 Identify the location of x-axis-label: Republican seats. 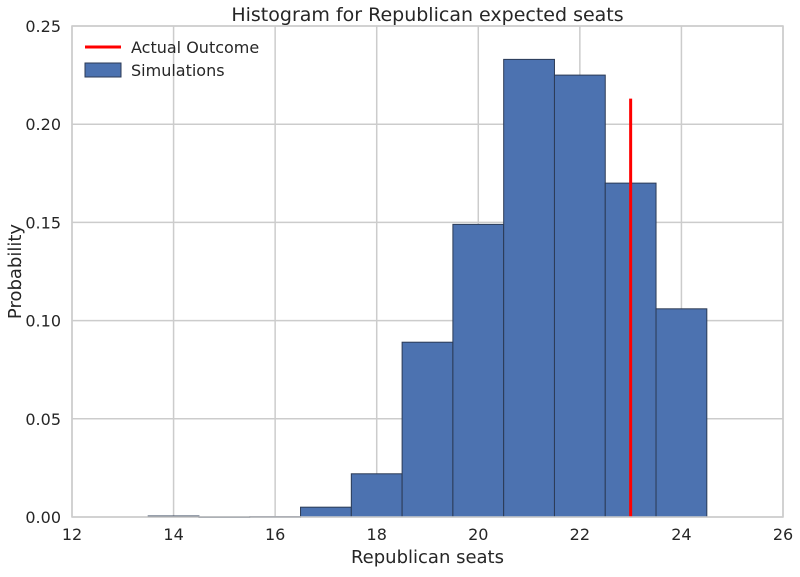
(427, 557).